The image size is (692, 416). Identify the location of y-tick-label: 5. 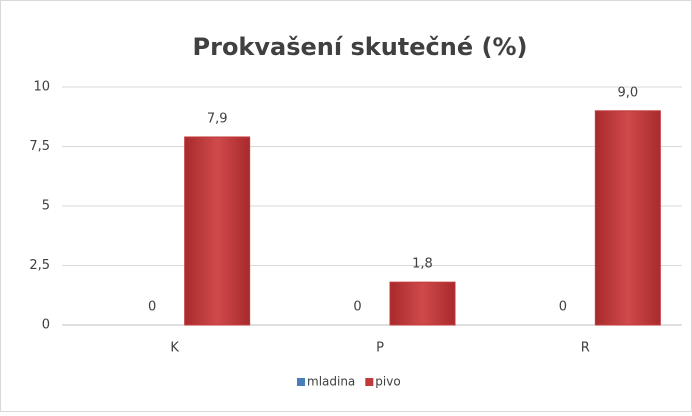
(46, 206).